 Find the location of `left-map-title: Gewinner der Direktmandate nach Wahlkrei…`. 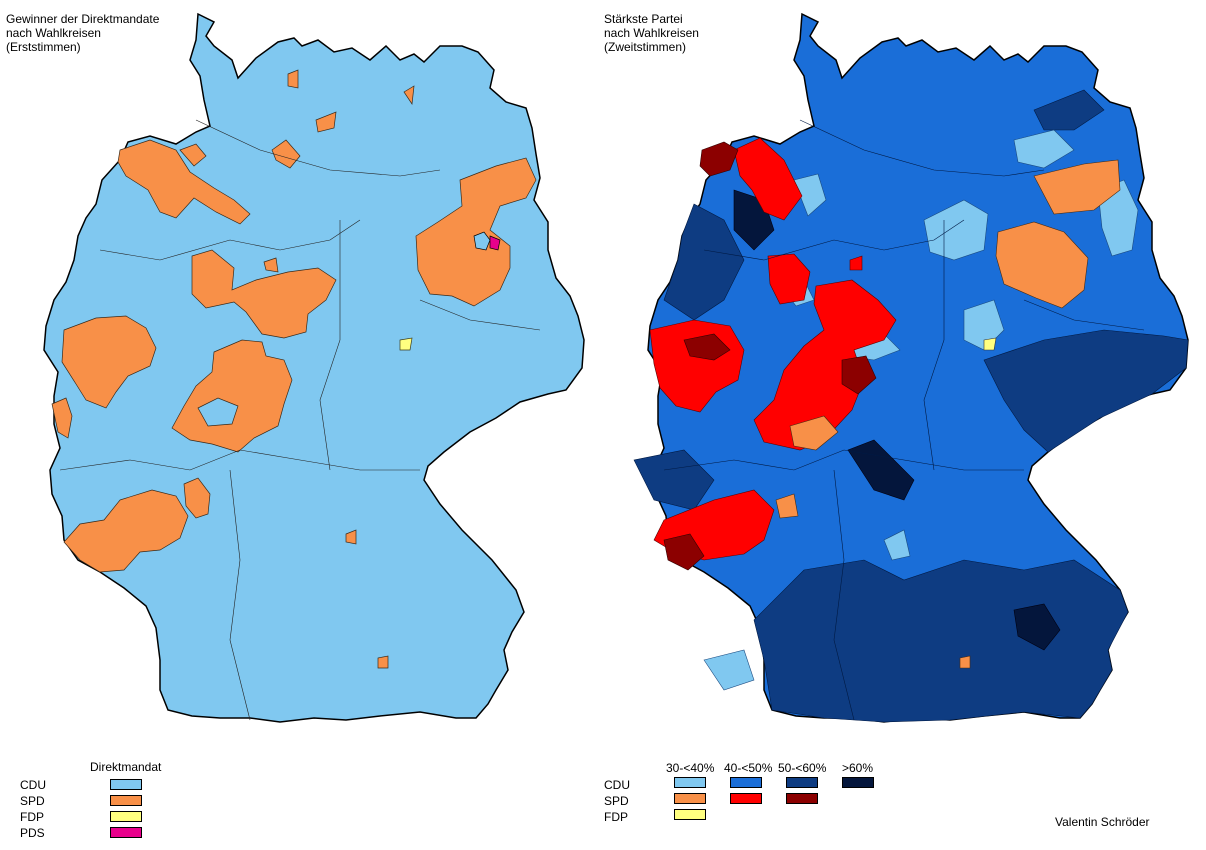

left-map-title: Gewinner der Direktmandate nach Wahlkrei… is located at coordinates (83, 33).